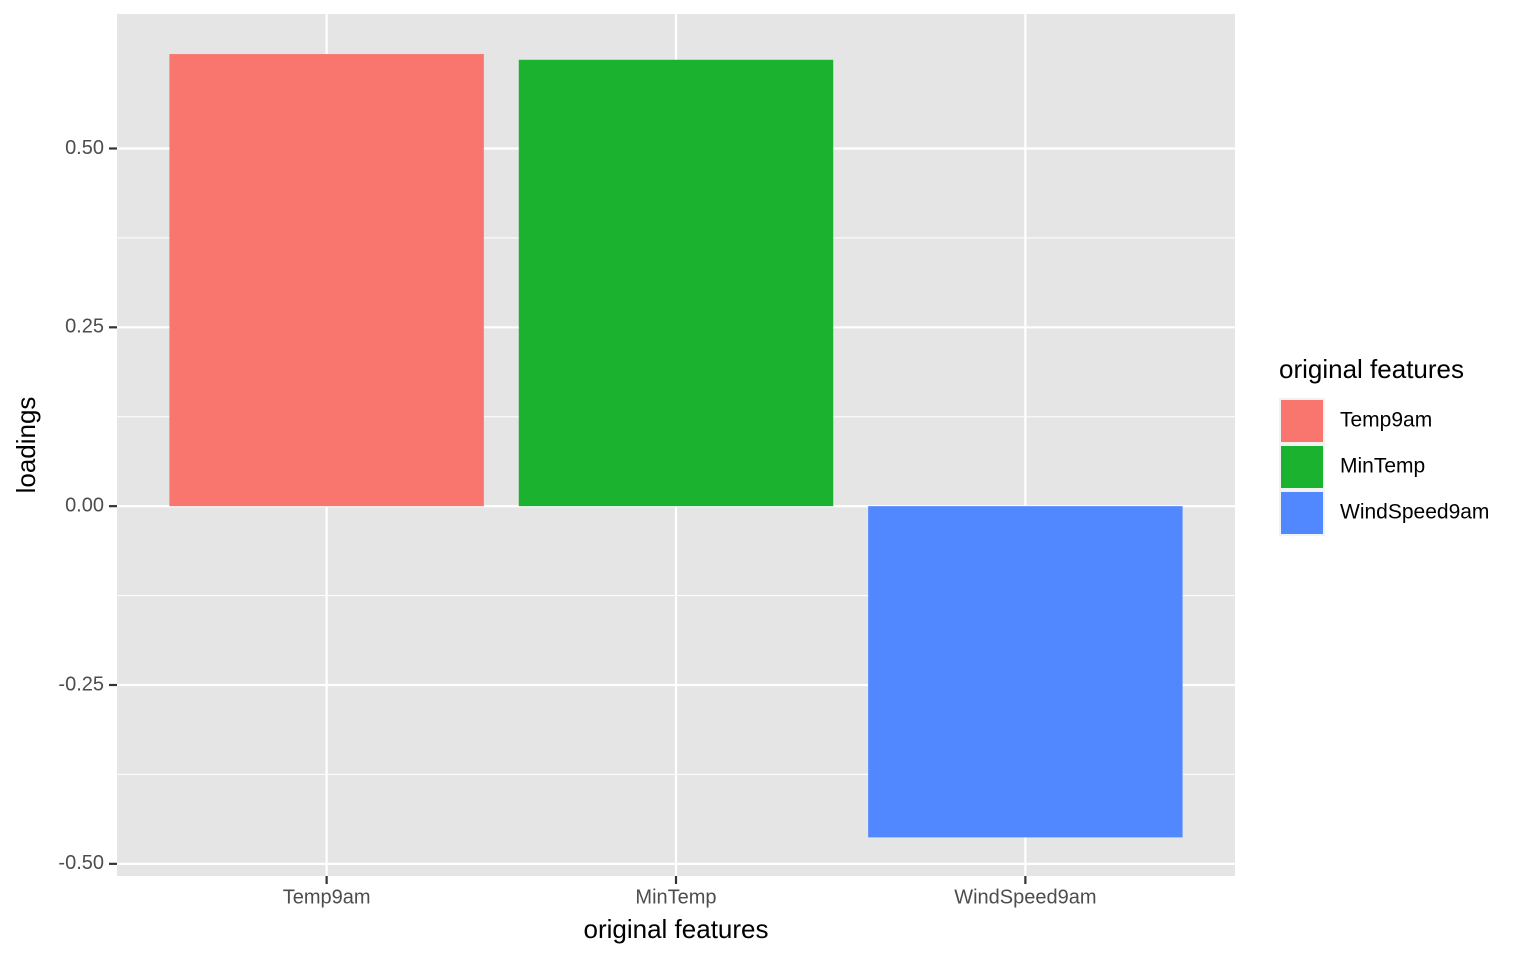 Image resolution: width=1536 pixels, height=960 pixels. What do you see at coordinates (675, 897) in the screenshot?
I see `x-tick-label: MinTemp` at bounding box center [675, 897].